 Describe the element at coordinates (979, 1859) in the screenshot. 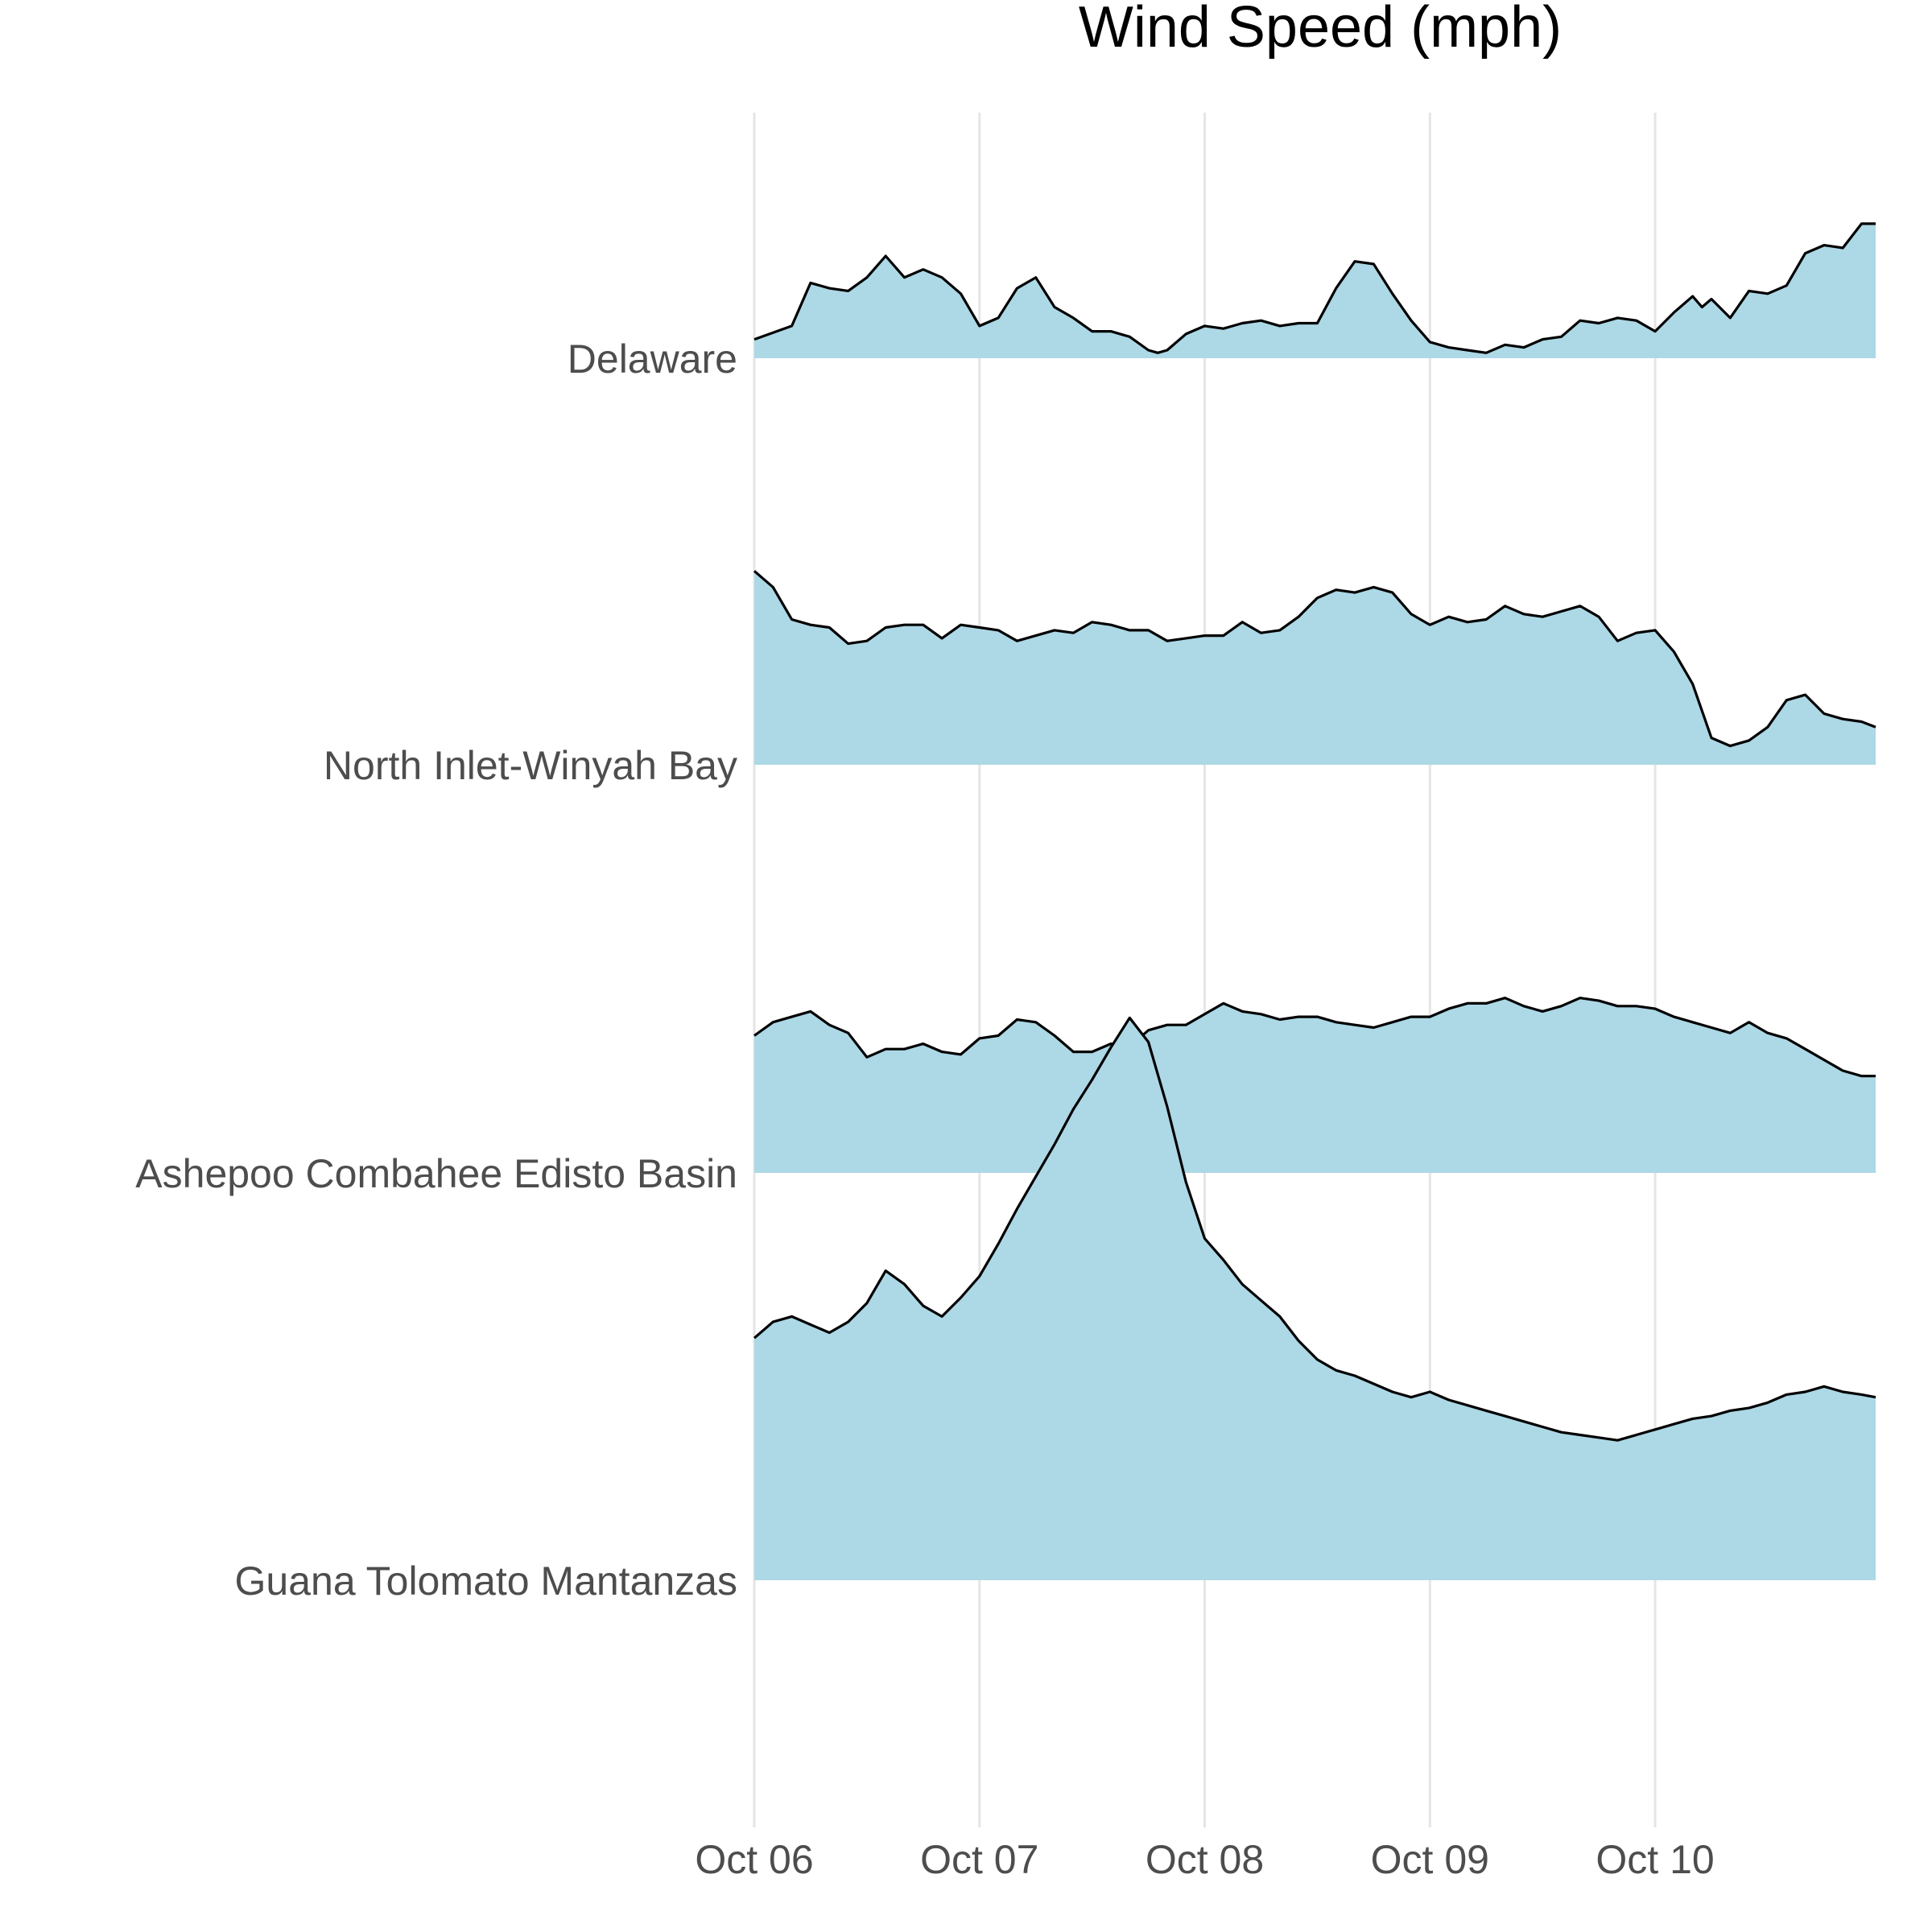

I see `x-tick-label: Oct 07` at that location.